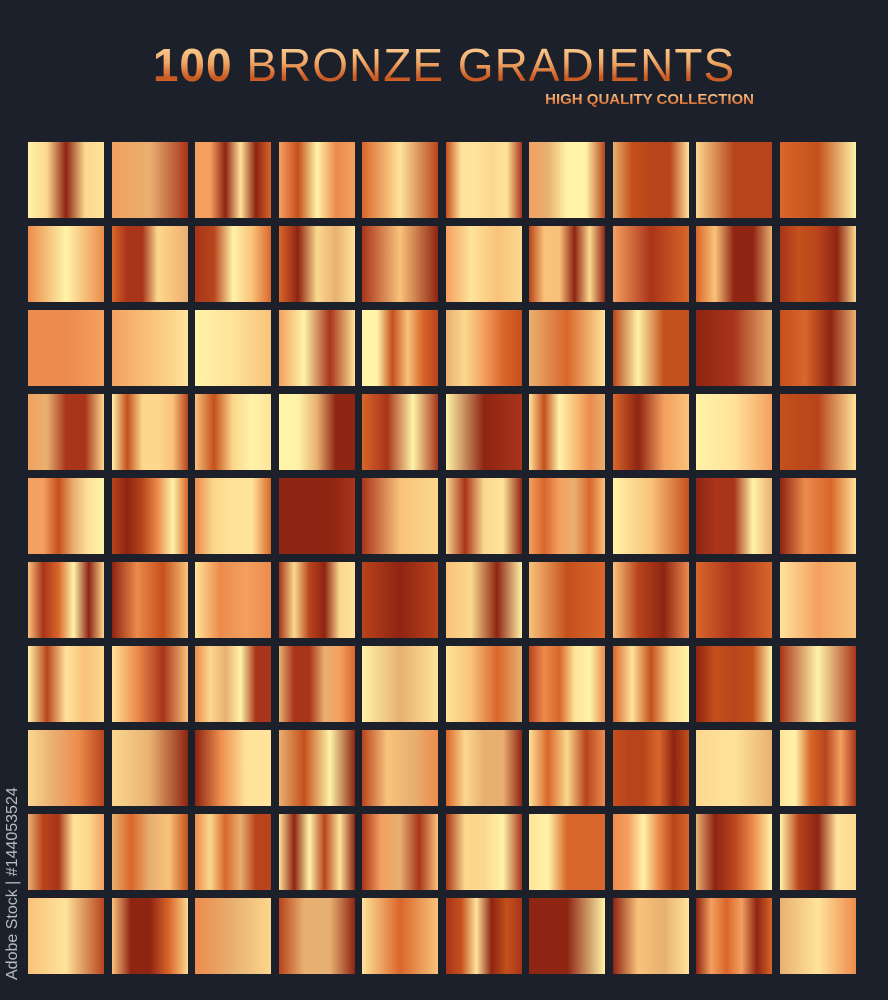 The width and height of the screenshot is (888, 1000). Describe the element at coordinates (649, 99) in the screenshot. I see `subtitle: HIGH QUALITY COLLECTION` at that location.